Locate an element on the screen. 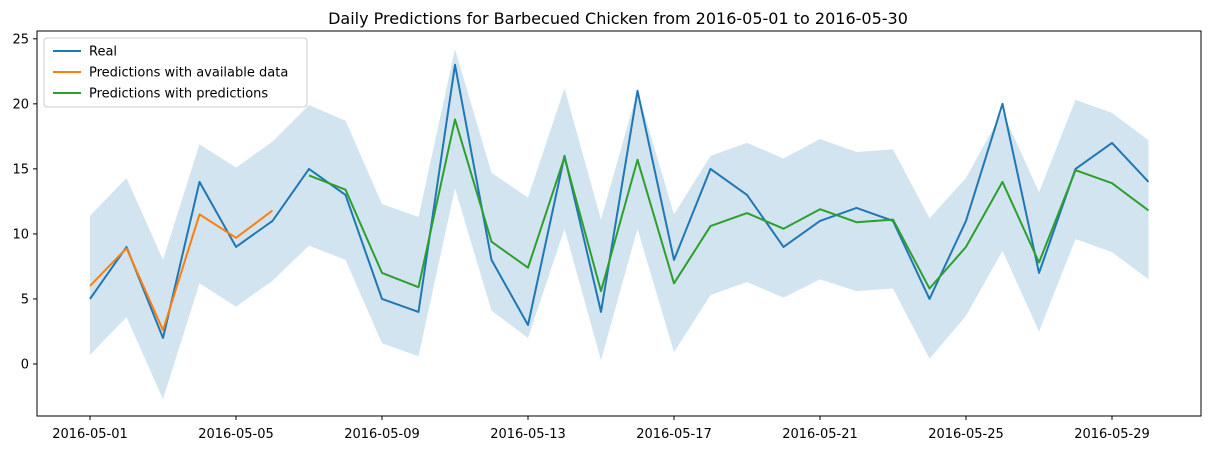  legend-label: Predictions with predictions is located at coordinates (178, 94).